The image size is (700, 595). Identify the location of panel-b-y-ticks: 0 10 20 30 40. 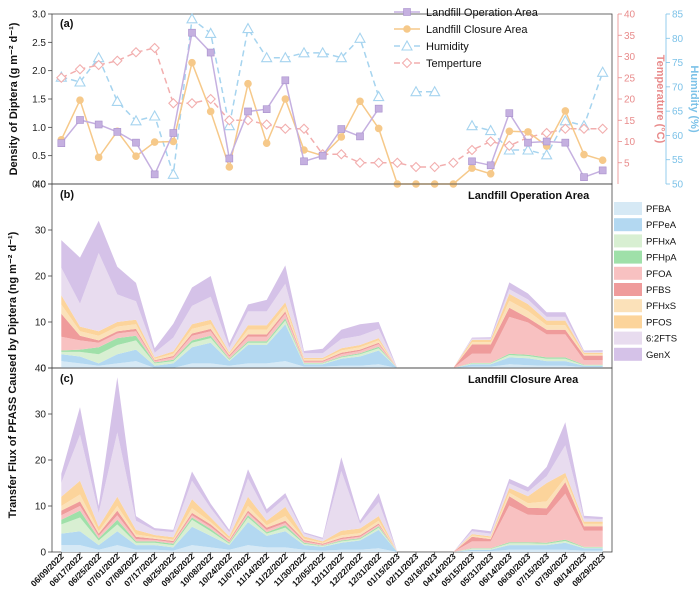
(43, 277).